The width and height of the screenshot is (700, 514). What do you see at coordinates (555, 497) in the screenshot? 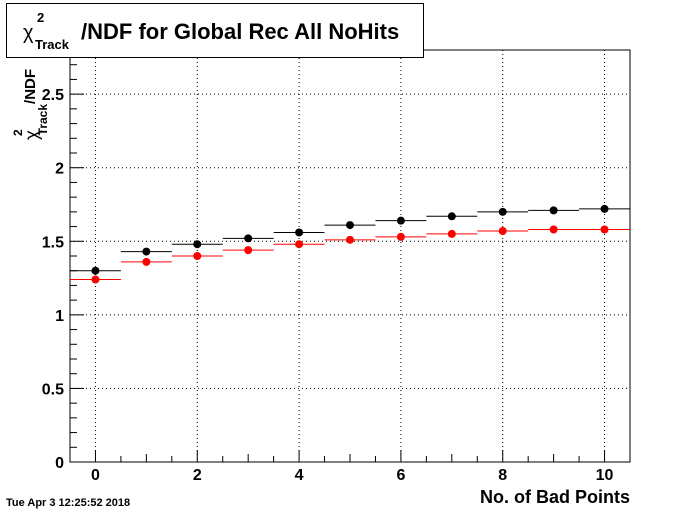
I see `x-axis-label: No. of Bad Points` at bounding box center [555, 497].